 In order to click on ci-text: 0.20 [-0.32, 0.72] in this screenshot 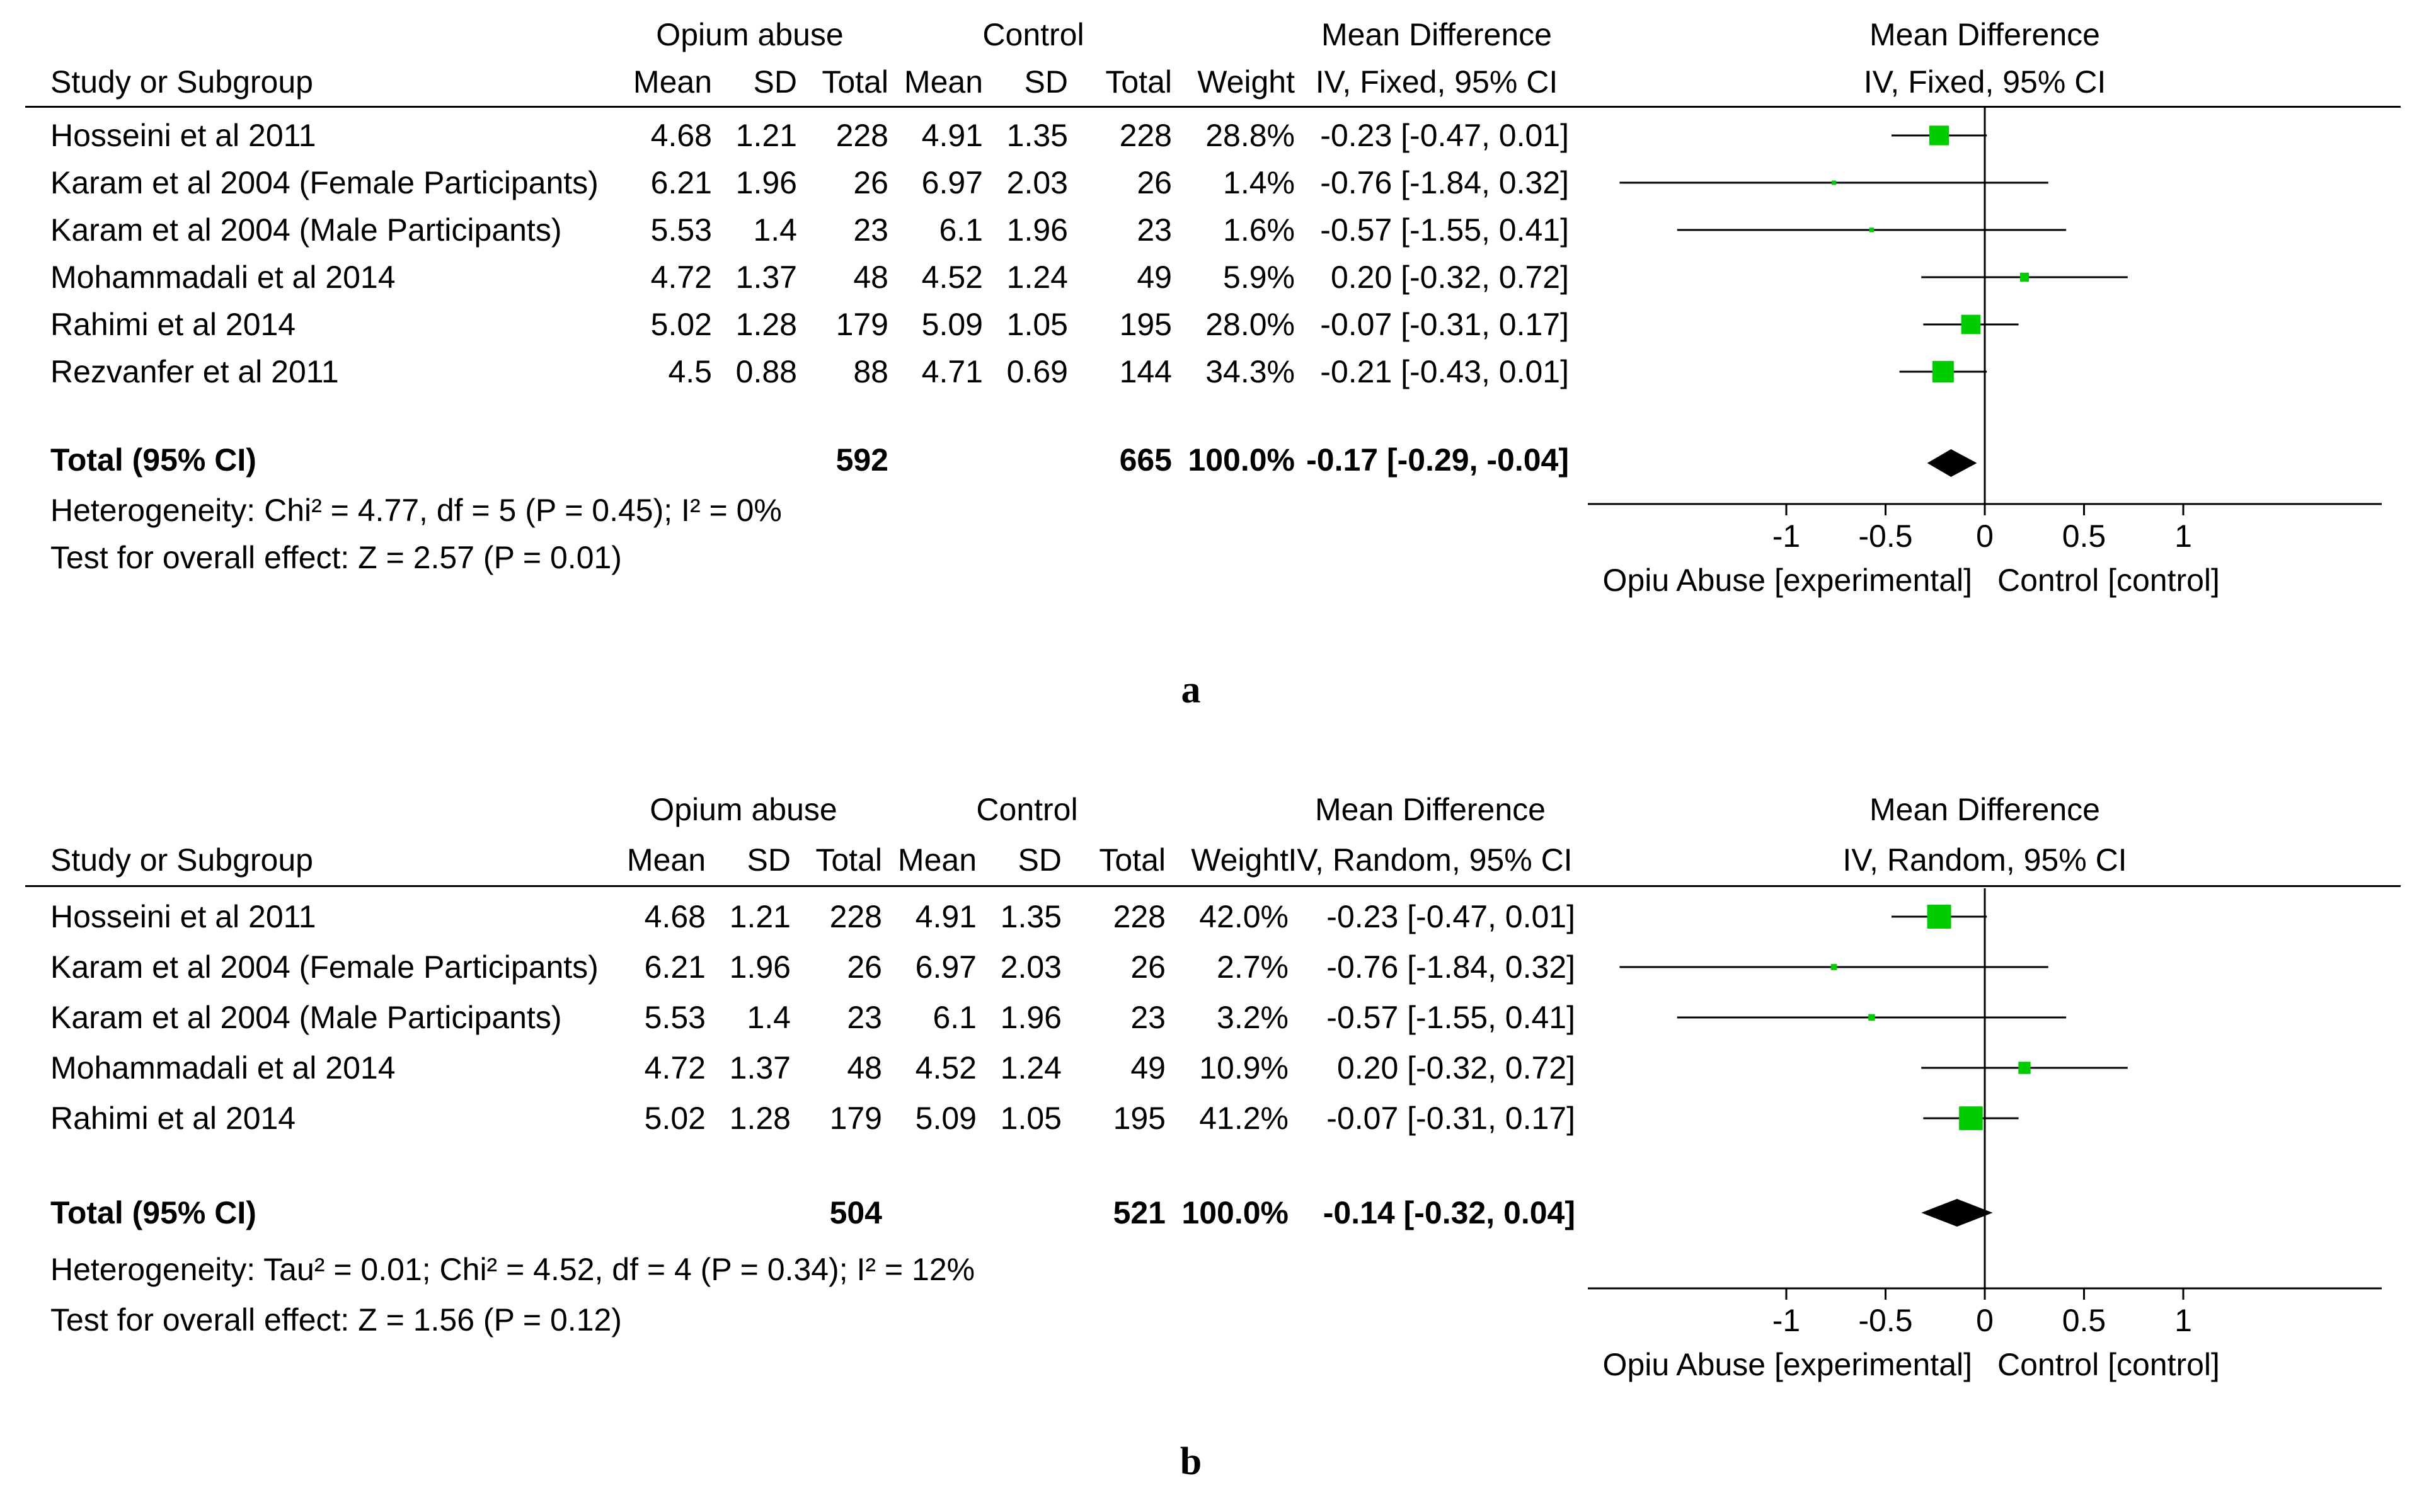, I will do `click(1449, 277)`.